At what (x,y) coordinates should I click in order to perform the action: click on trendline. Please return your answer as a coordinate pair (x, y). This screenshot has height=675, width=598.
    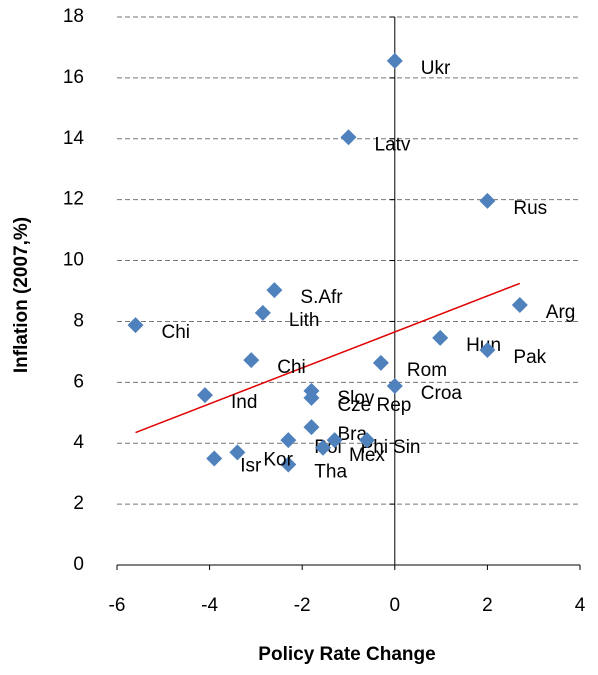
    Looking at the image, I should click on (328, 358).